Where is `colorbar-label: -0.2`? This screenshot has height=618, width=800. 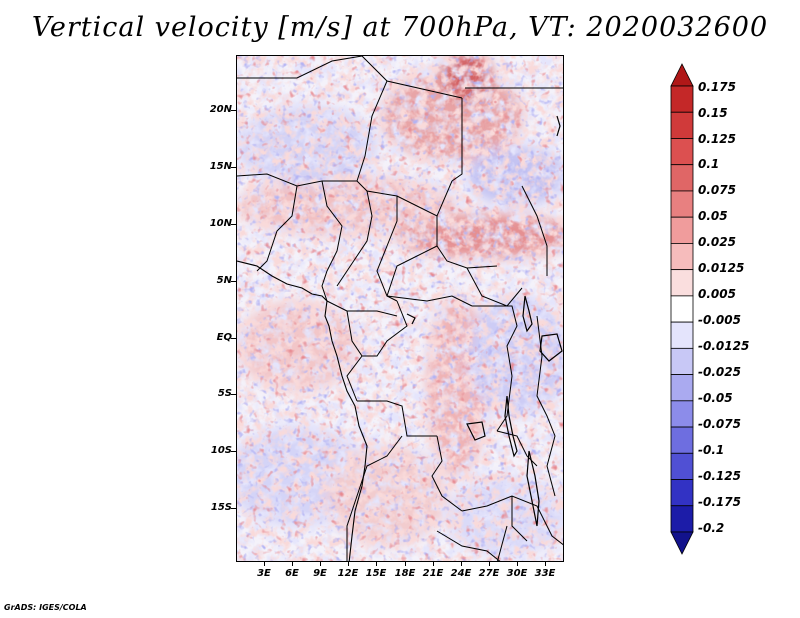
colorbar-label: -0.2 is located at coordinates (711, 528).